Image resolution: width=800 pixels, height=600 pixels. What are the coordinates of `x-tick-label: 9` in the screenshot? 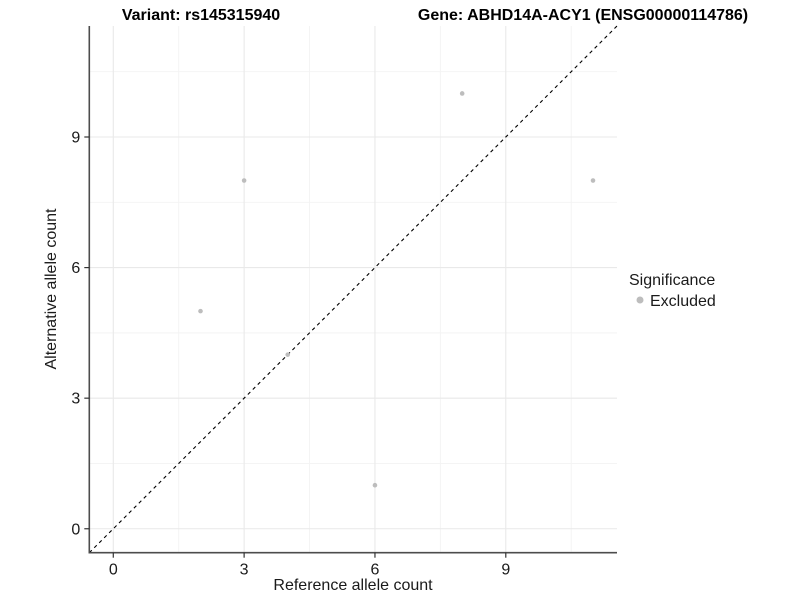 It's located at (505, 570).